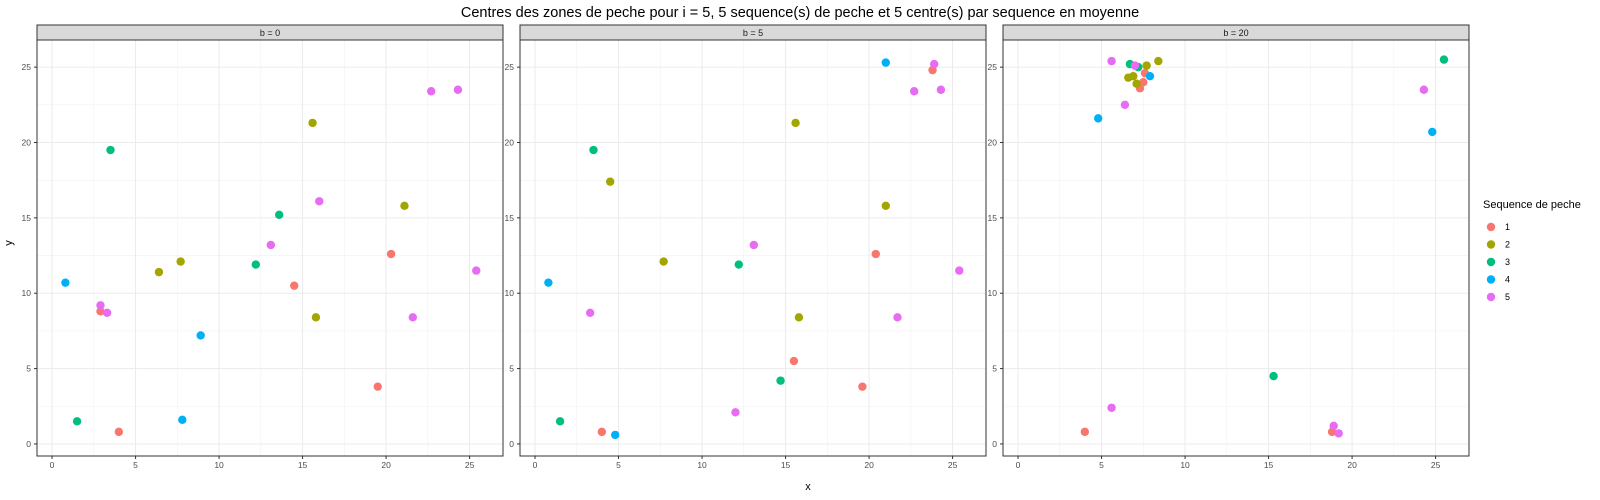  What do you see at coordinates (1532, 250) in the screenshot?
I see `legend: Sequence de peche 1 2 3 4 5` at bounding box center [1532, 250].